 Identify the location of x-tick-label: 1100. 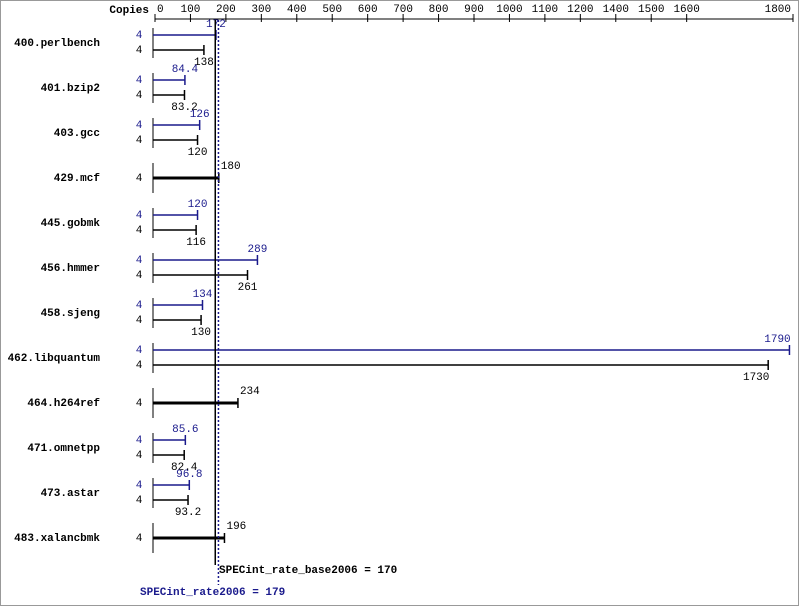
(545, 10).